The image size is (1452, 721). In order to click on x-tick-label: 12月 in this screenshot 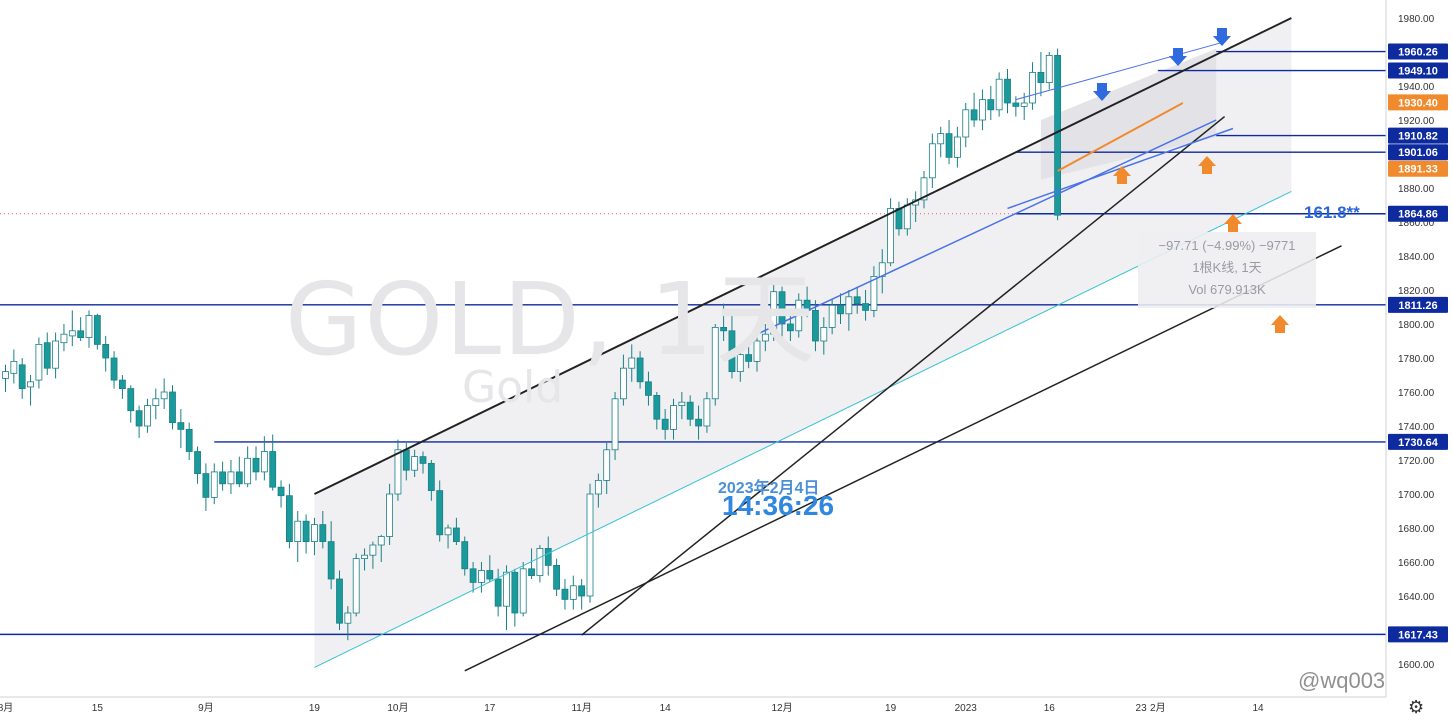, I will do `click(781, 708)`.